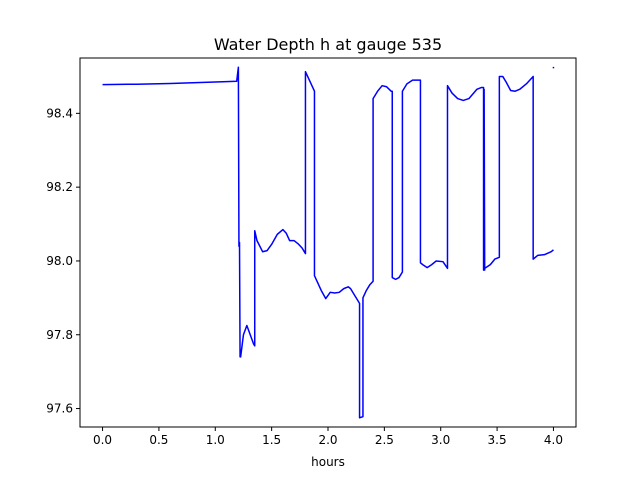  What do you see at coordinates (158, 440) in the screenshot?
I see `x-tick-label: 0.5` at bounding box center [158, 440].